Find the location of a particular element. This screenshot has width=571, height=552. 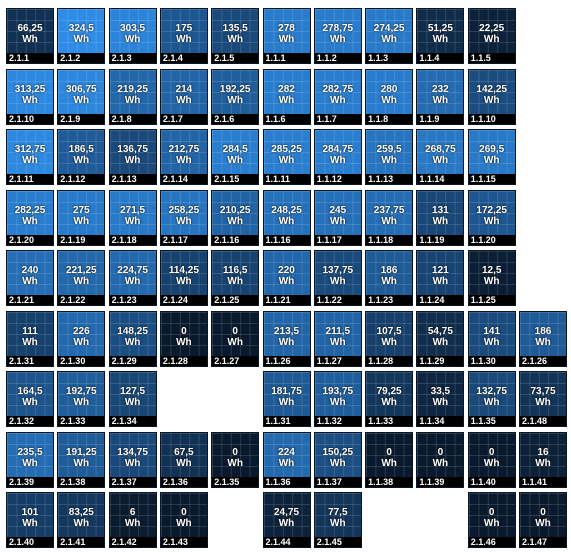

panel-tile: 280 Wh 1.1.8 is located at coordinates (389, 96).